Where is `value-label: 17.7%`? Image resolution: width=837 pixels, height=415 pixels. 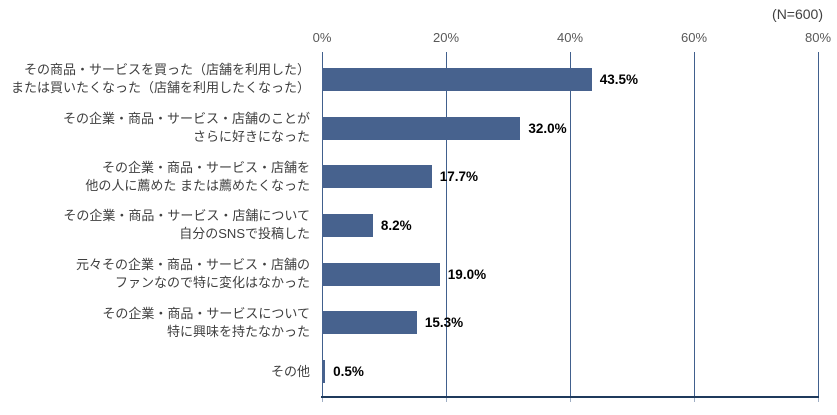 value-label: 17.7% is located at coordinates (459, 177).